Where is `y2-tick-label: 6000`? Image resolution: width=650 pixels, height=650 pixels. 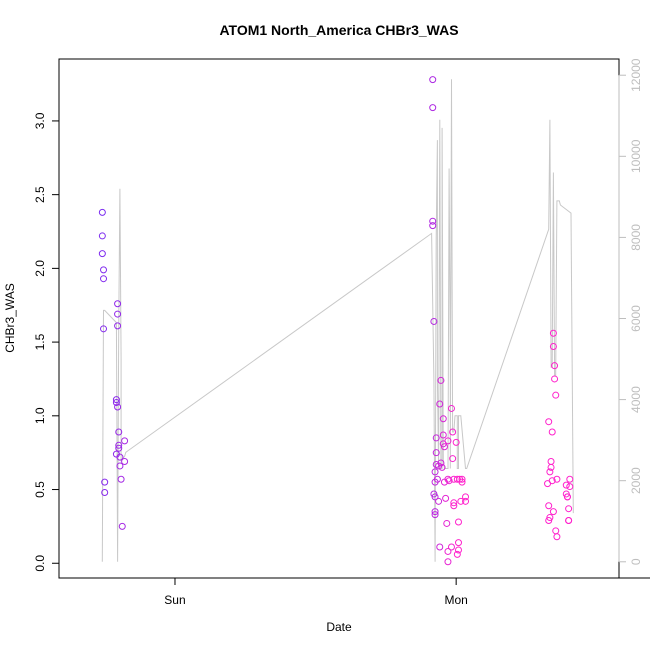 y2-tick-label: 6000 is located at coordinates (636, 318).